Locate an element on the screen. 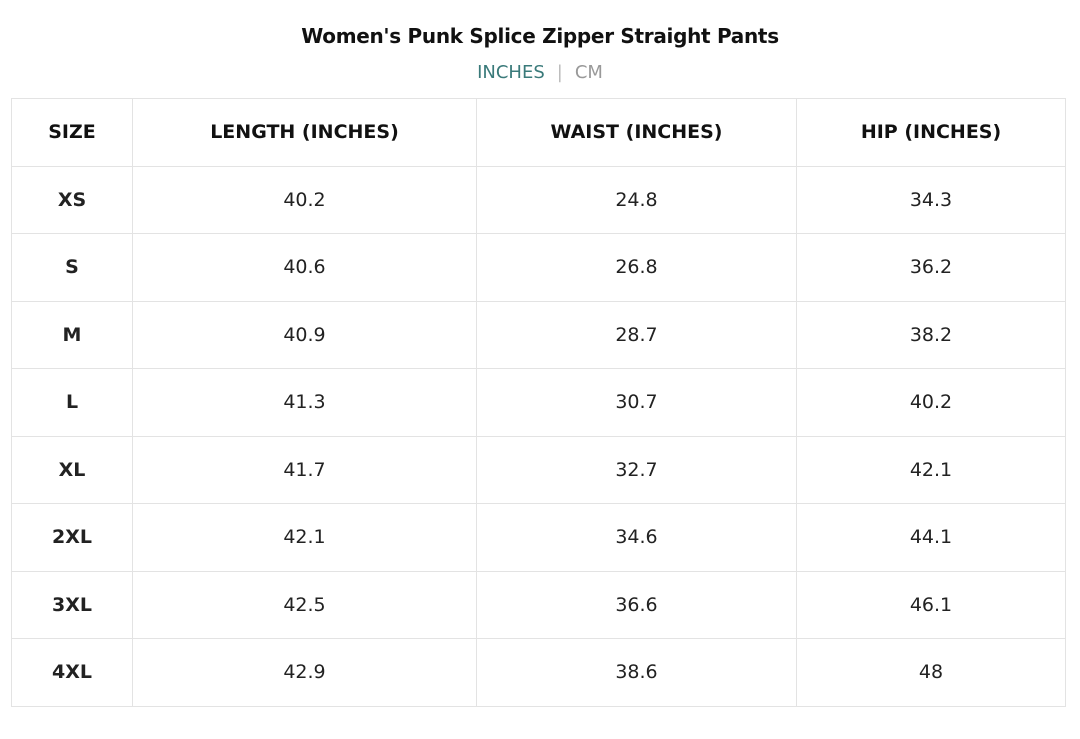  column-header-hip: HIP (INCHES) is located at coordinates (931, 132).